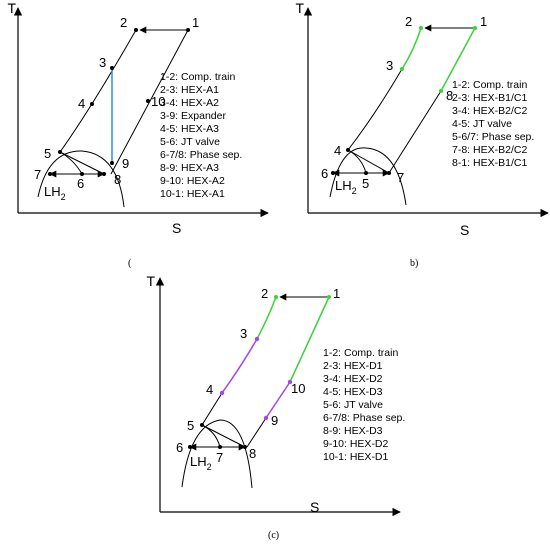 The image size is (550, 545). I want to click on legend-item: 7-8: HEX-B2/C2, so click(489, 150).